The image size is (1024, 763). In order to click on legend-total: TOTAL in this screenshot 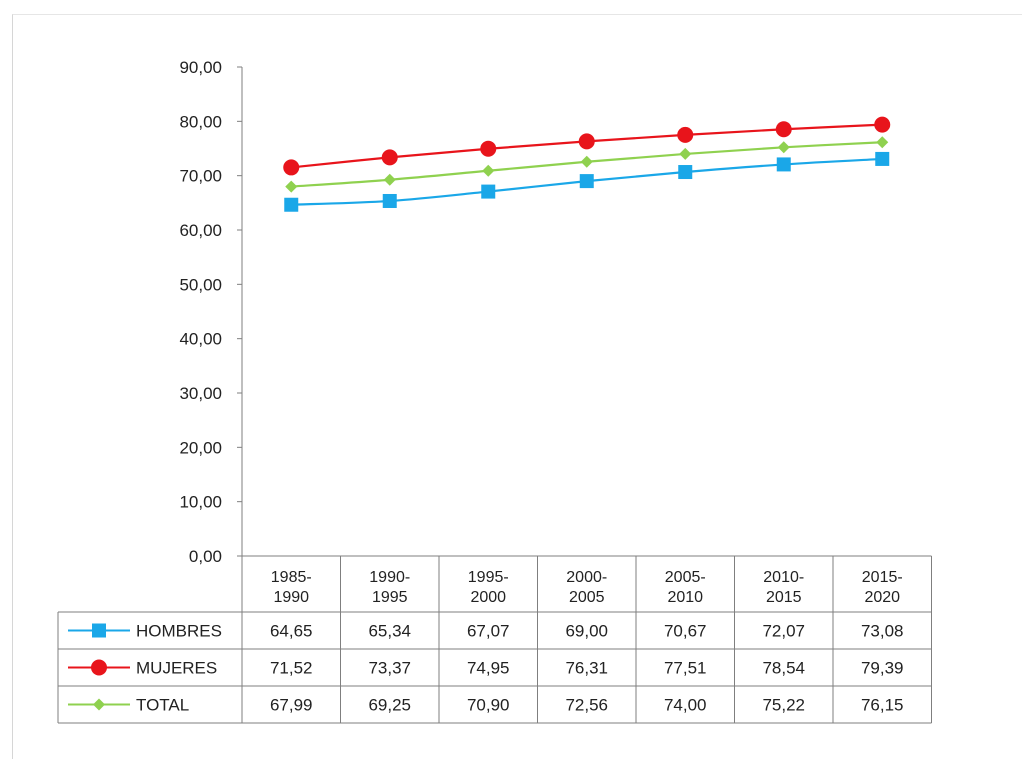, I will do `click(128, 705)`.